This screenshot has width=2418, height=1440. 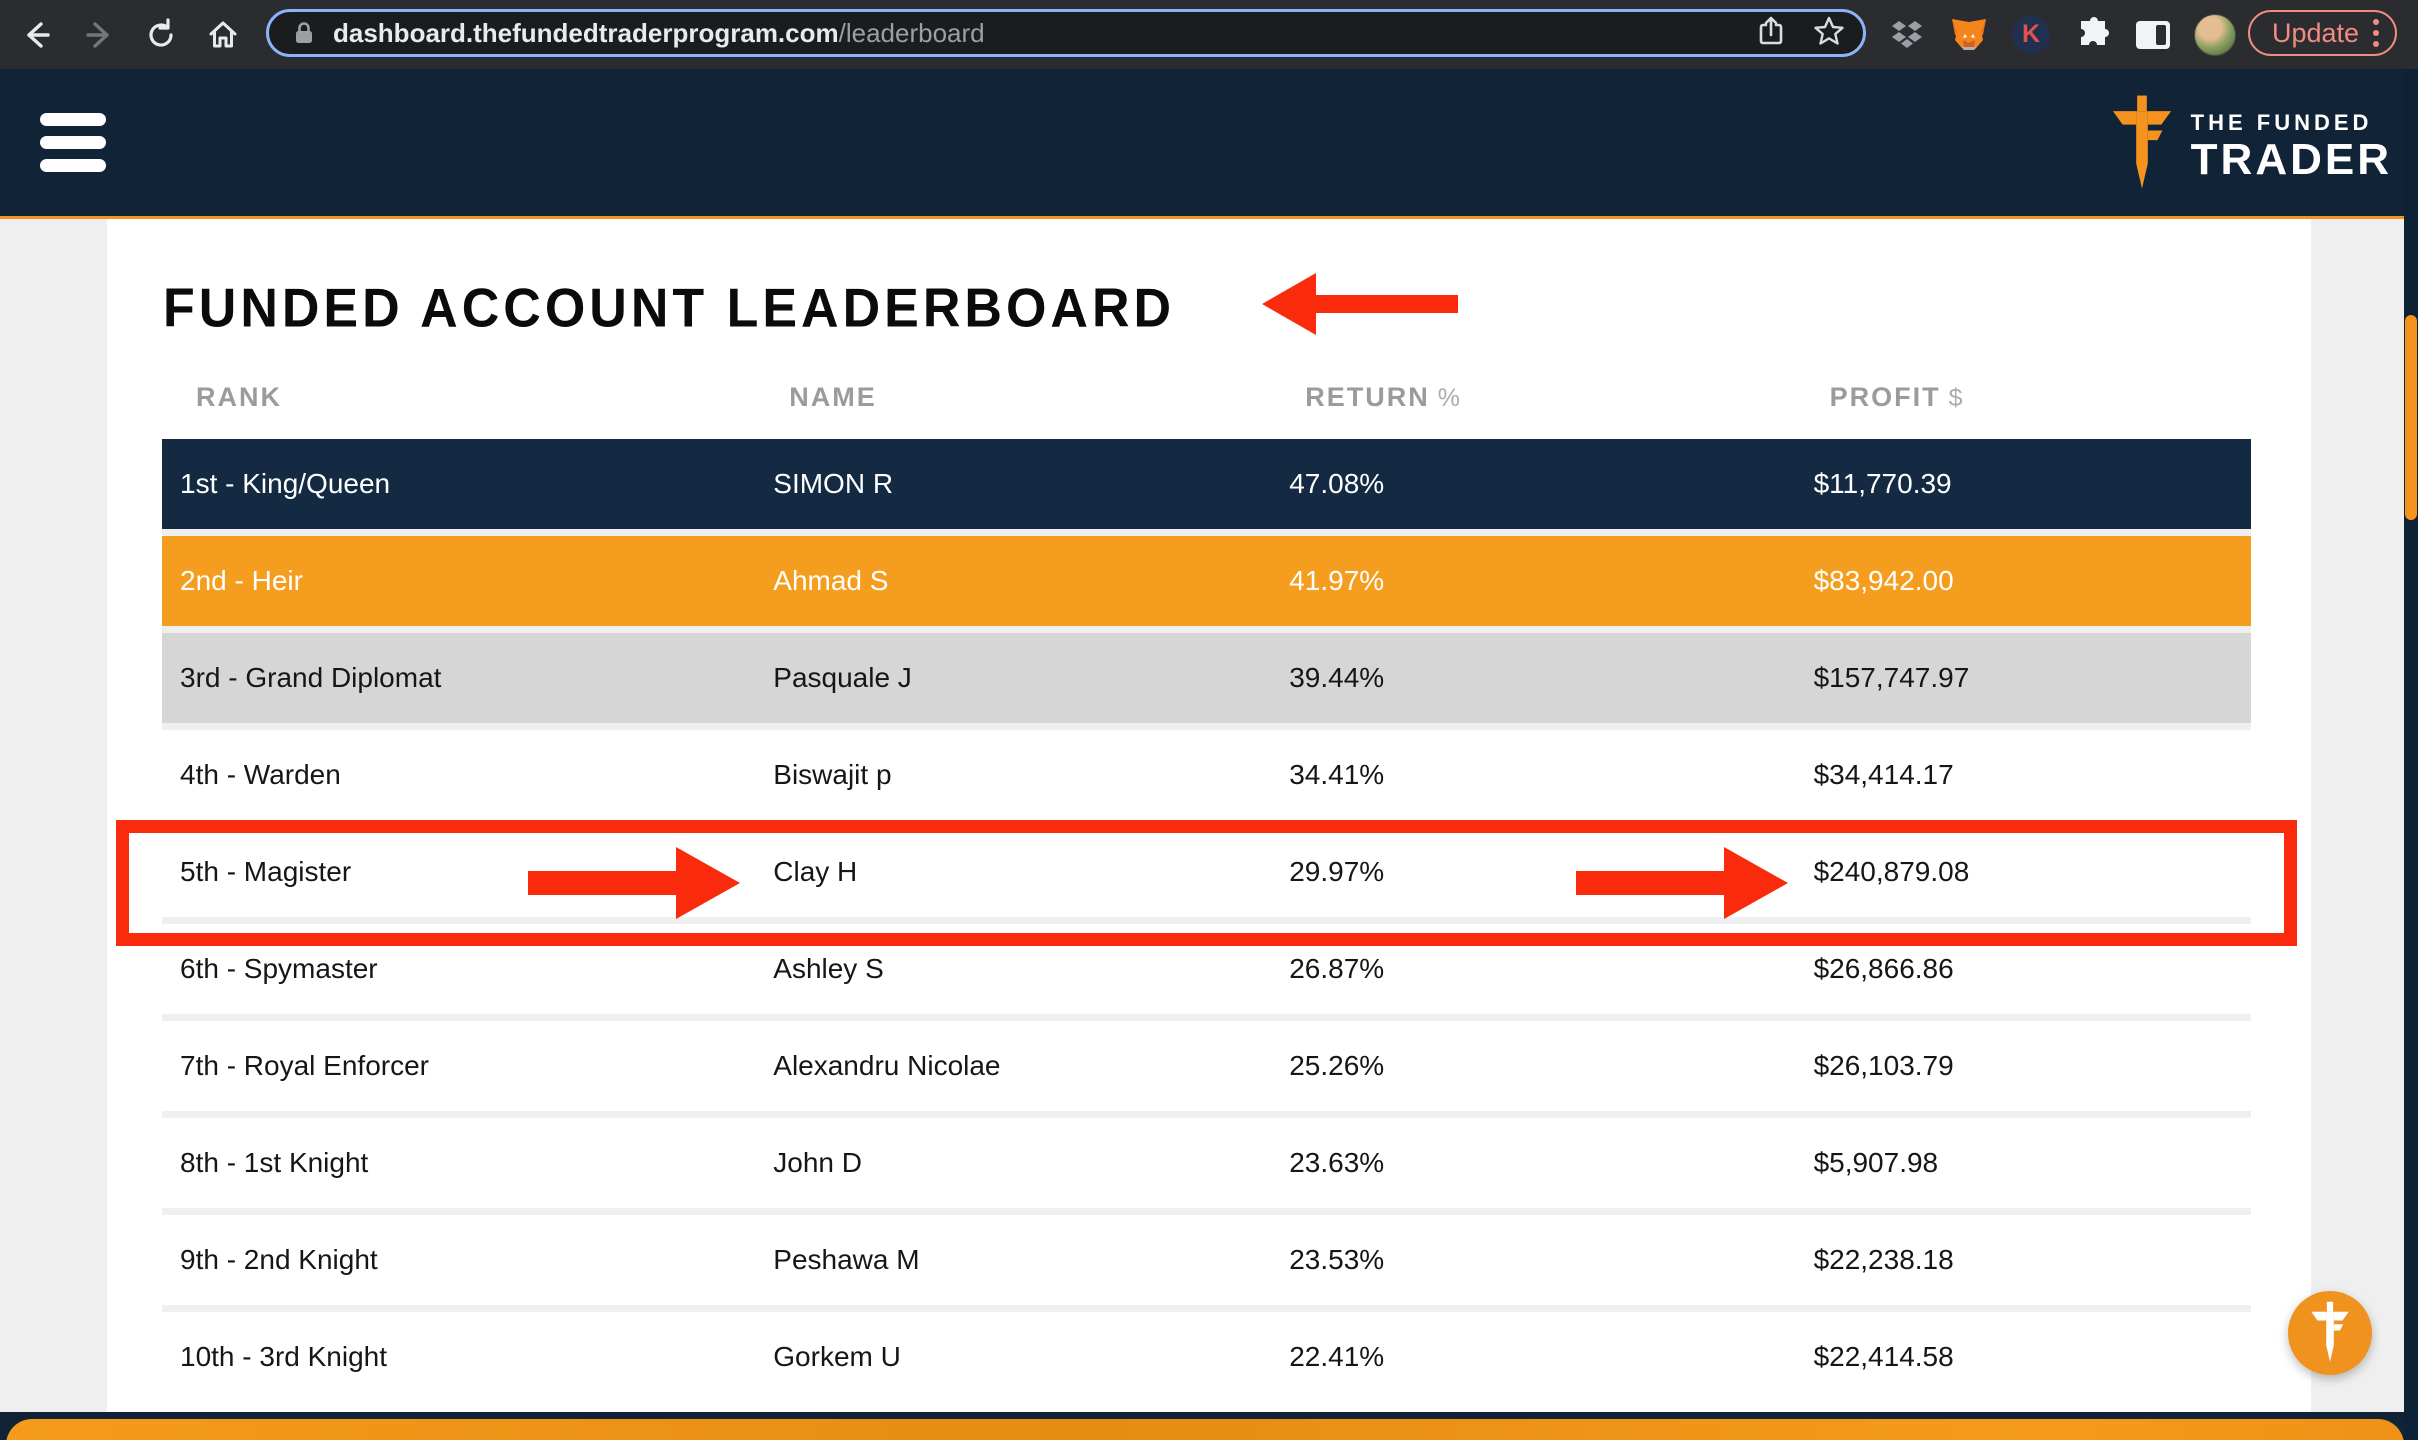 I want to click on metamask-extension-icon, so click(x=1969, y=35).